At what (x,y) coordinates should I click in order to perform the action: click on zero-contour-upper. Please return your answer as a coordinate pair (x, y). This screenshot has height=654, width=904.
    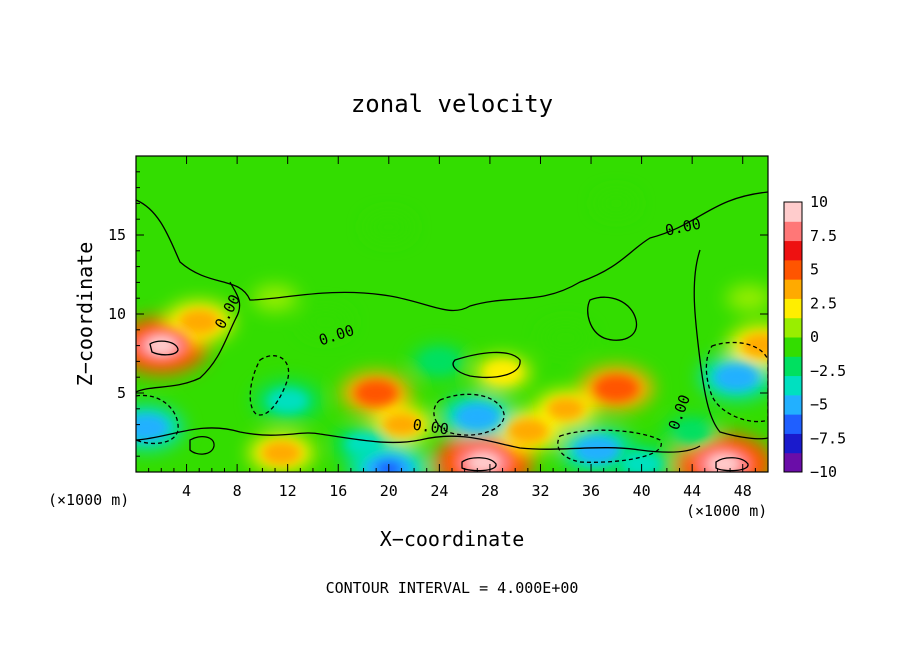
    Looking at the image, I should click on (452, 251).